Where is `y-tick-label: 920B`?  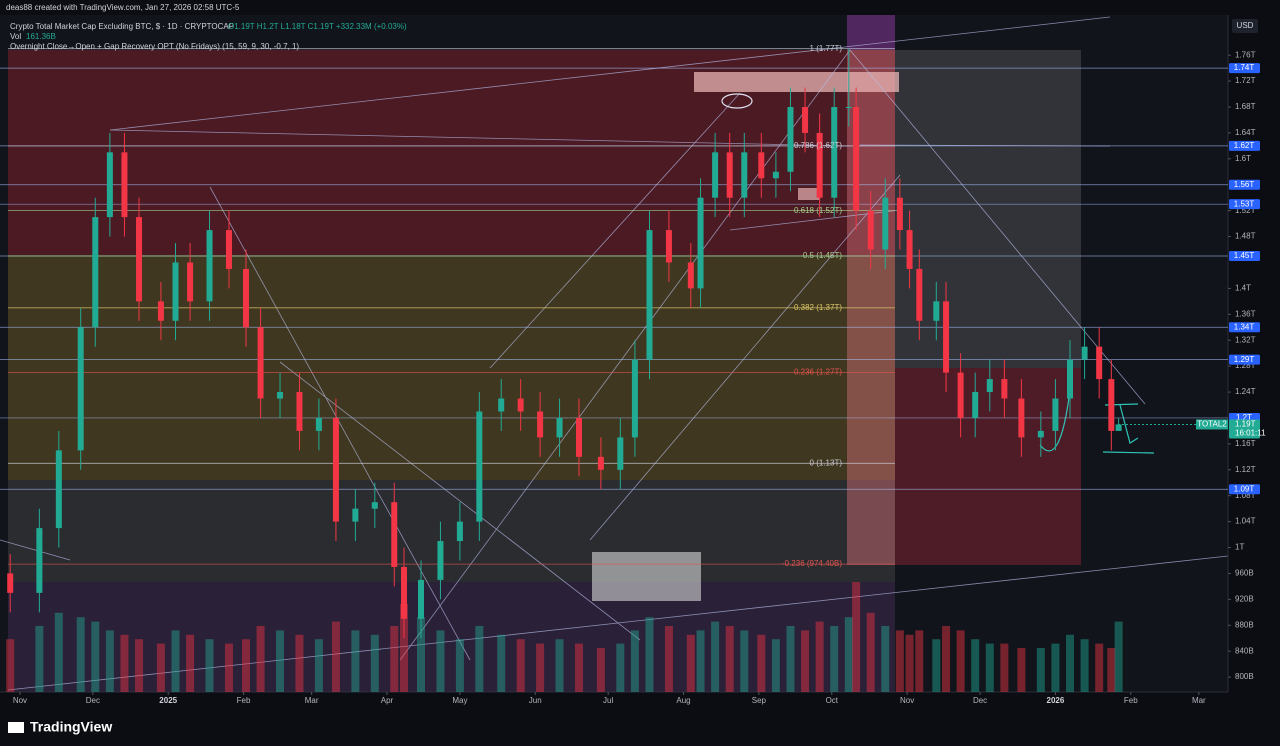 y-tick-label: 920B is located at coordinates (1244, 598).